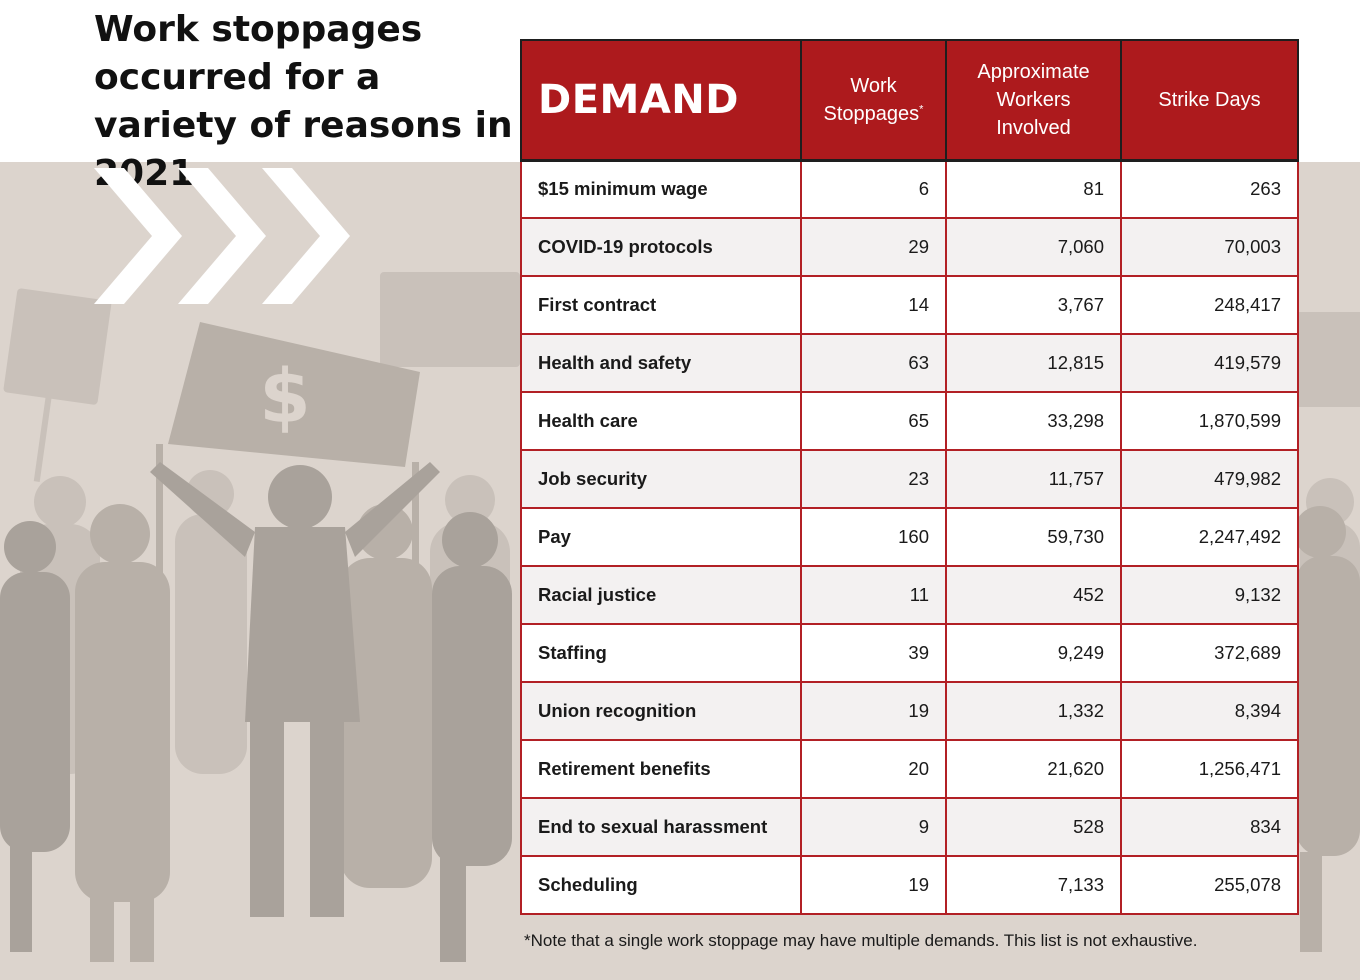  I want to click on cell-strike-days: 479,982, so click(1209, 479).